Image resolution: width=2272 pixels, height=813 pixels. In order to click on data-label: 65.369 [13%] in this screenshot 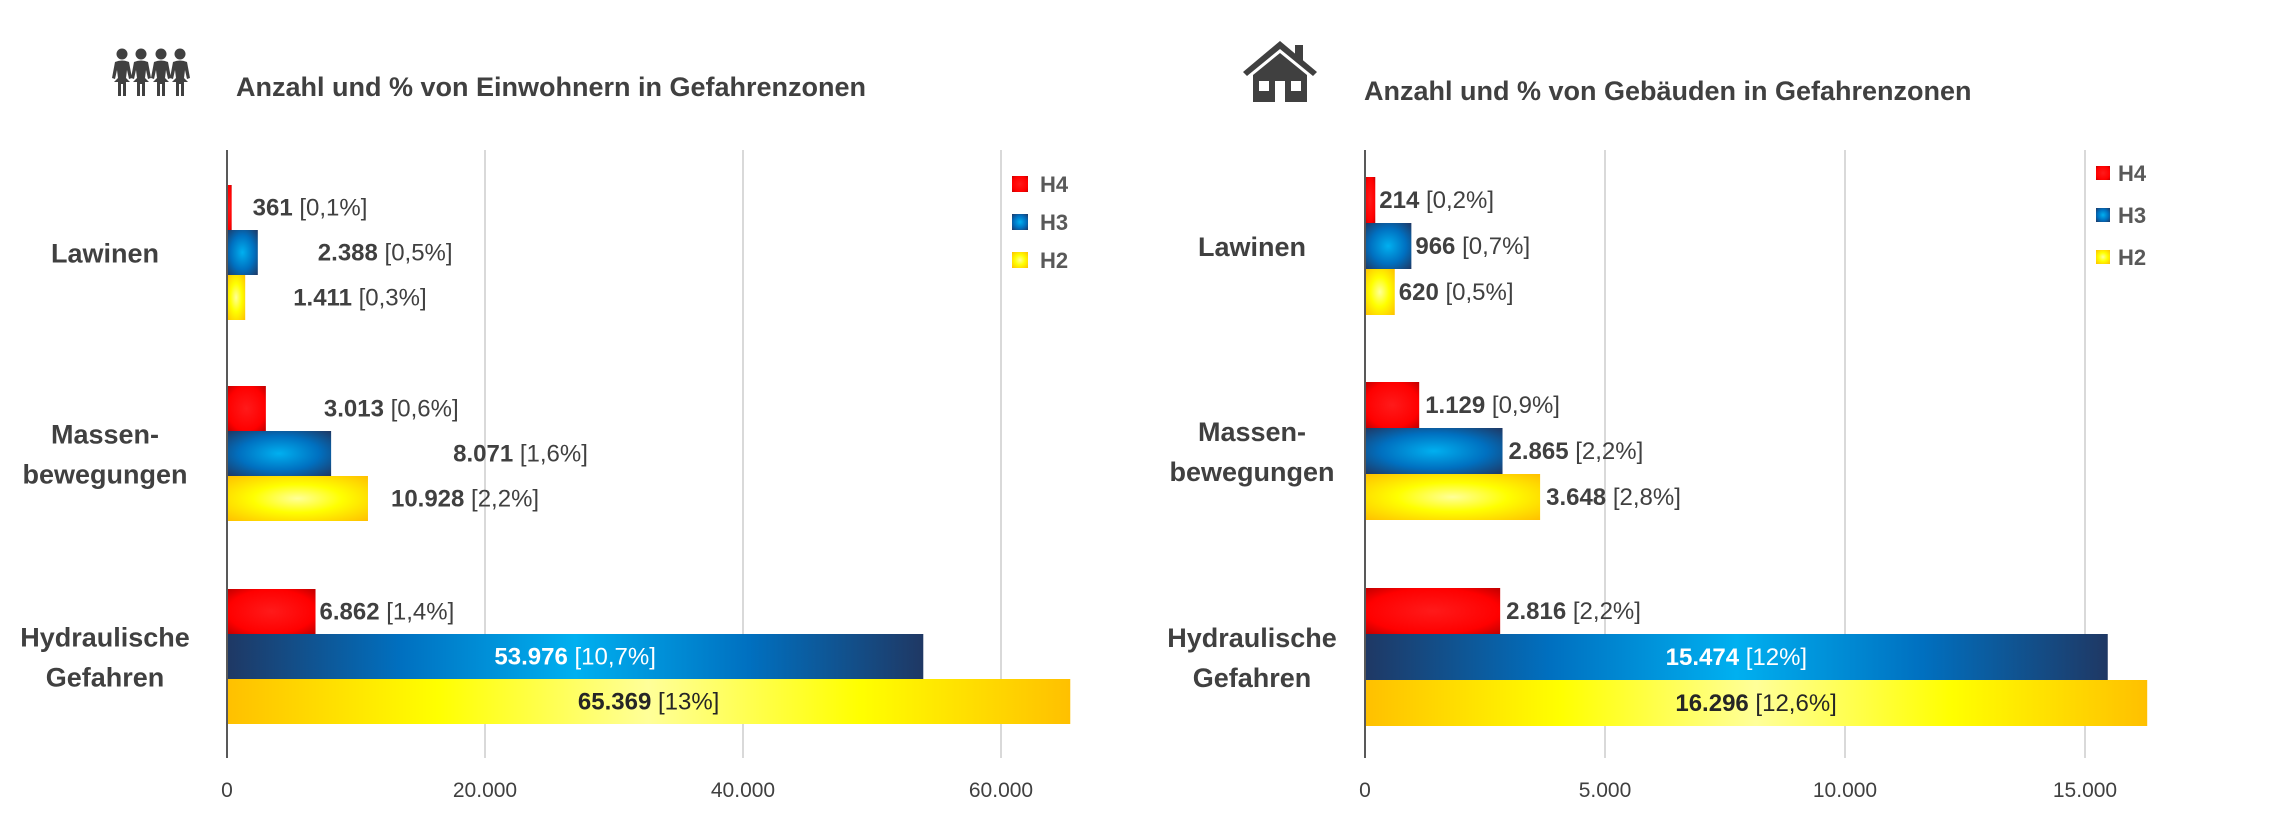, I will do `click(648, 702)`.